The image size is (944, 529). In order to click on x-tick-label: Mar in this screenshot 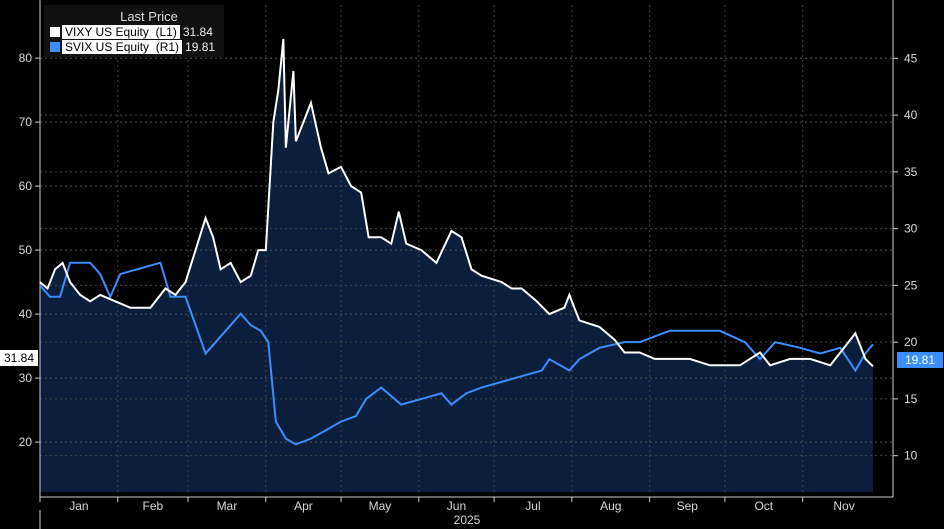, I will do `click(227, 506)`.